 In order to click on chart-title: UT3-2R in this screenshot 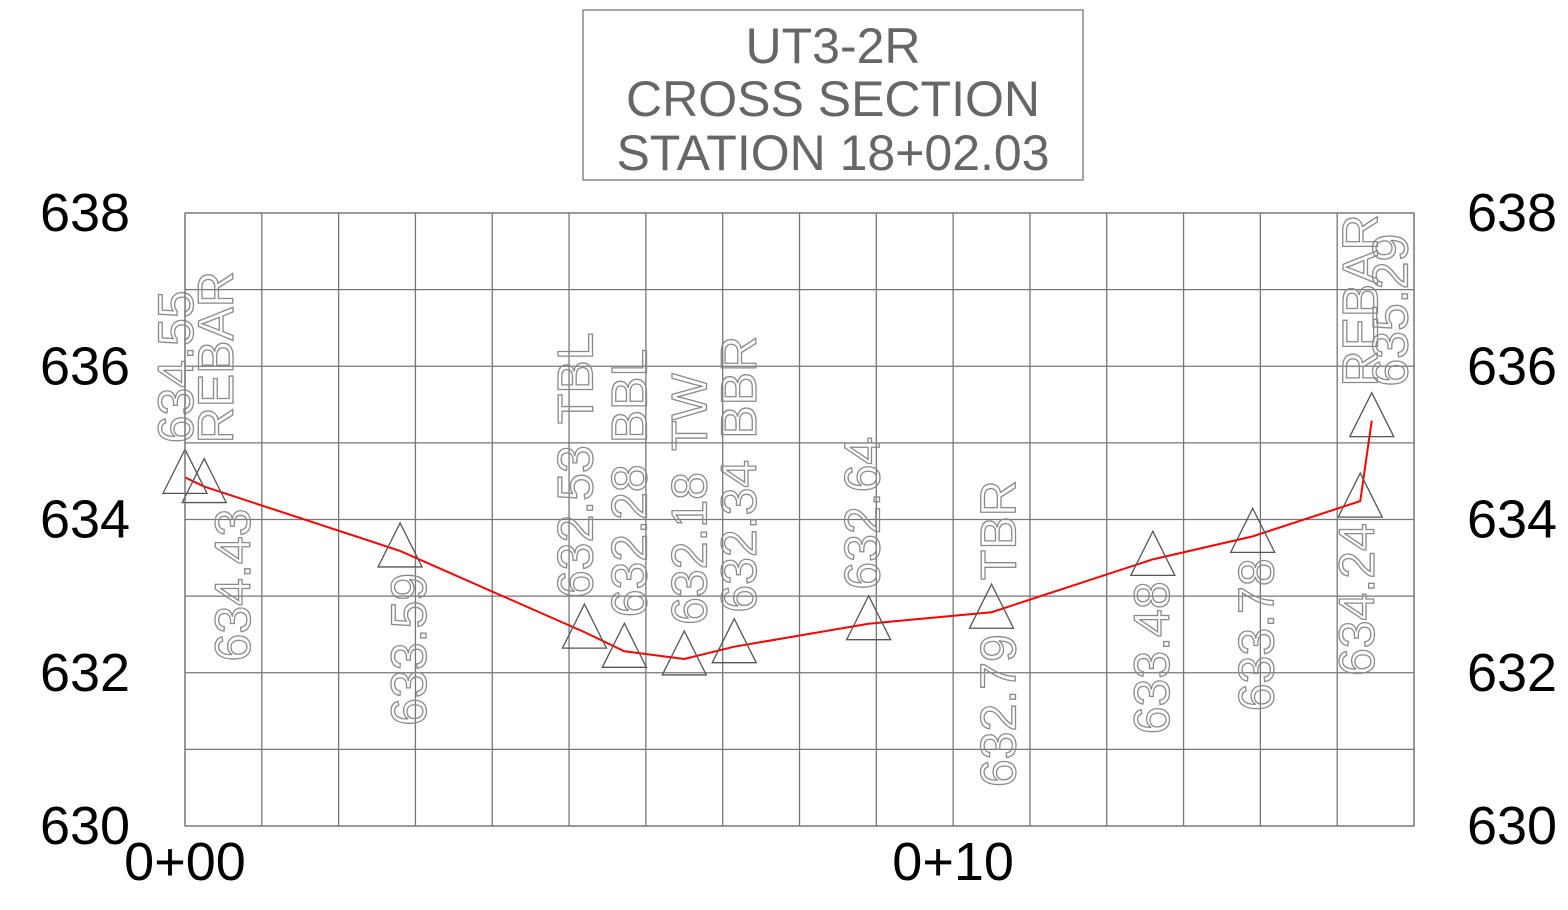, I will do `click(832, 46)`.